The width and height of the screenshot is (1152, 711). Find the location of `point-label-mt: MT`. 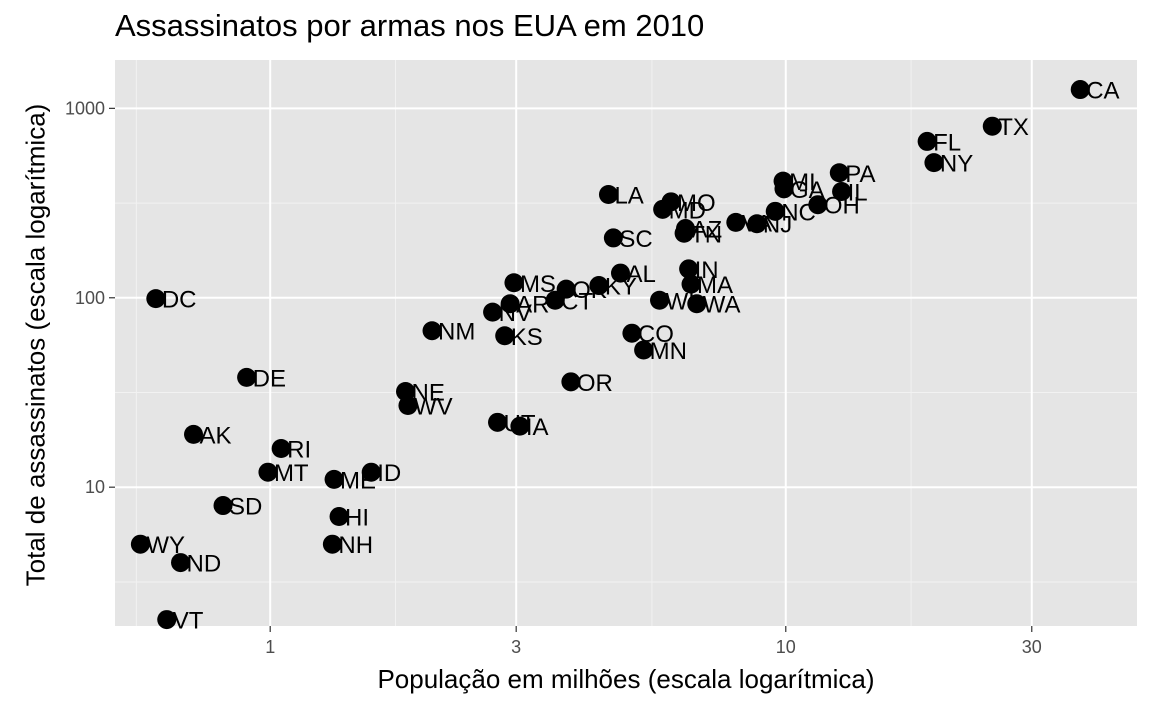

point-label-mt: MT is located at coordinates (291, 473).